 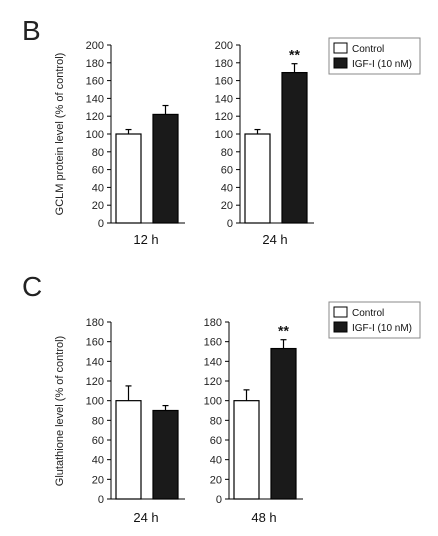 I want to click on category-label: 12 h, so click(x=145, y=239).